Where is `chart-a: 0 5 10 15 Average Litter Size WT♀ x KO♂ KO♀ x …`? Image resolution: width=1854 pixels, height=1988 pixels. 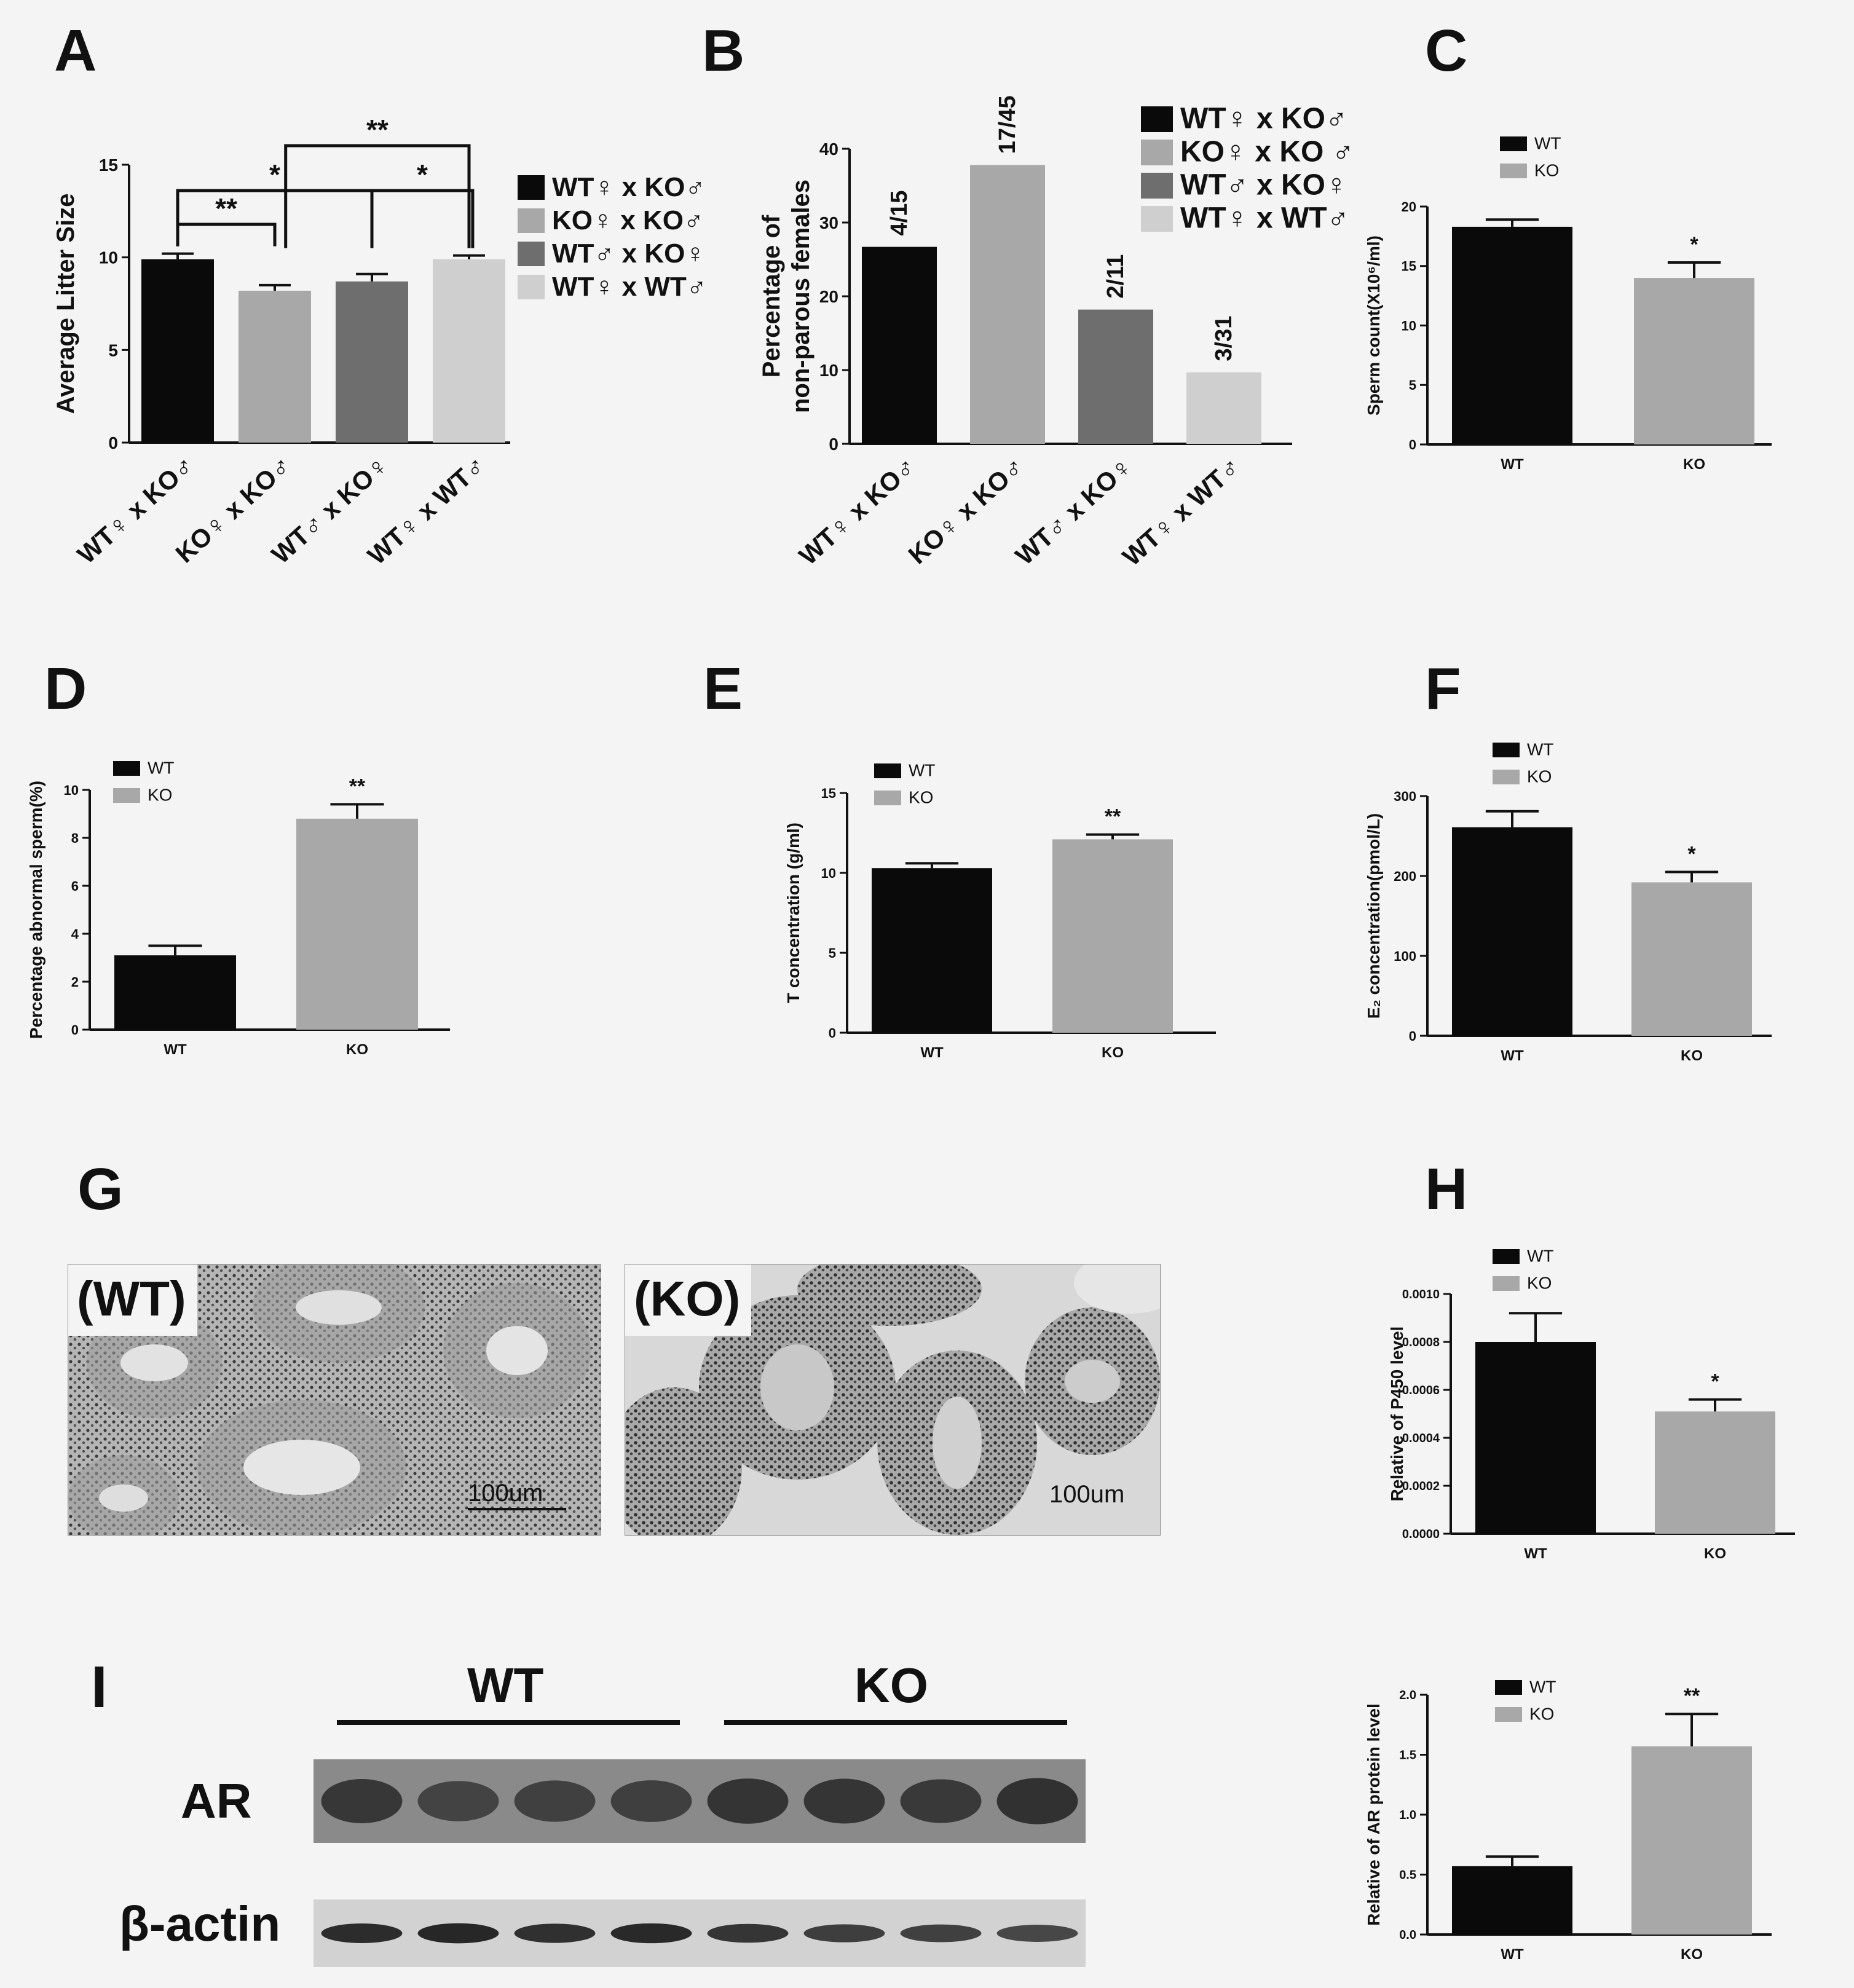 chart-a: 0 5 10 15 Average Litter Size WT♀ x KO♂ KO♀ x … is located at coordinates (378, 307).